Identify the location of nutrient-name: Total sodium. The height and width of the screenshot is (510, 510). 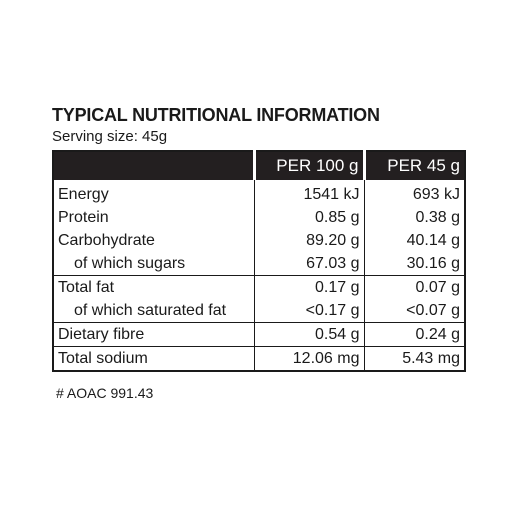
(154, 358).